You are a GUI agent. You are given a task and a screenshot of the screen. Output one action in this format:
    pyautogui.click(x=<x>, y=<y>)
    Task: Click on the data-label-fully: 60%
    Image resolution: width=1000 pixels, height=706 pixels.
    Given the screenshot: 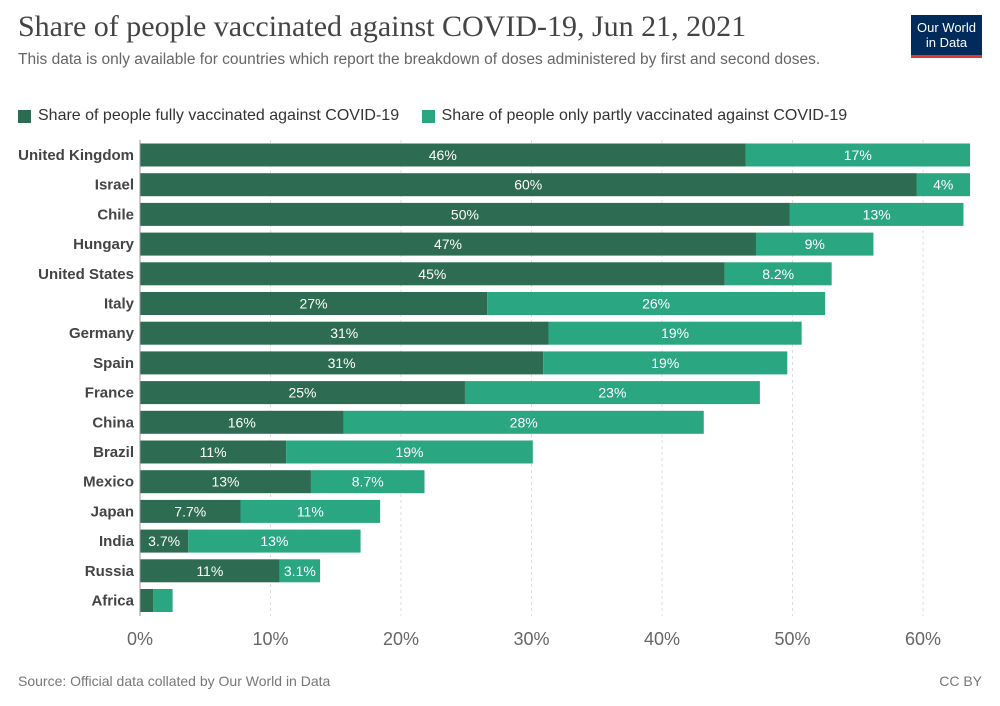 What is the action you would take?
    pyautogui.click(x=528, y=185)
    